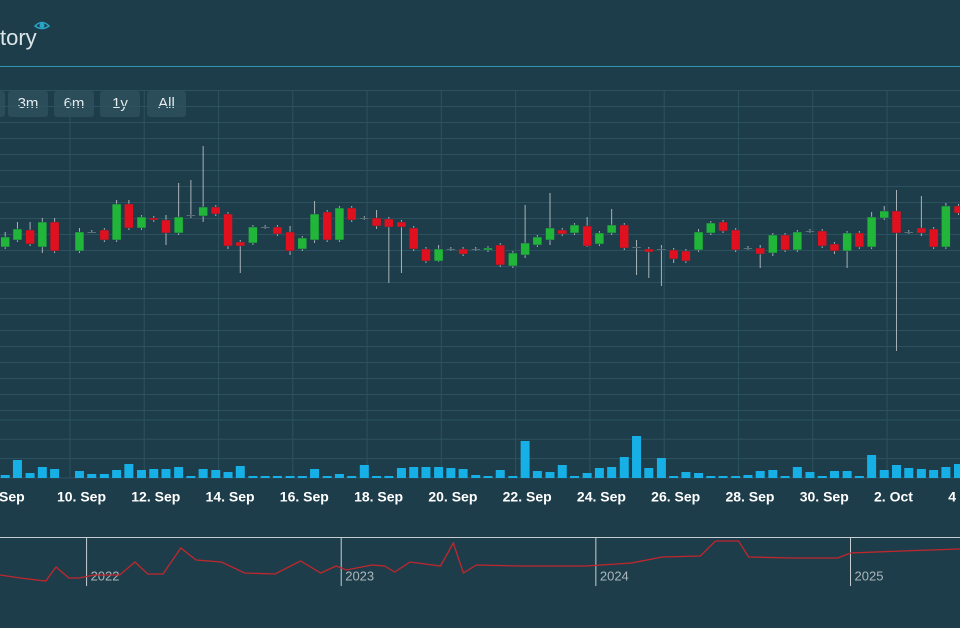  What do you see at coordinates (378, 497) in the screenshot?
I see `x-tick-label: 18. Sep` at bounding box center [378, 497].